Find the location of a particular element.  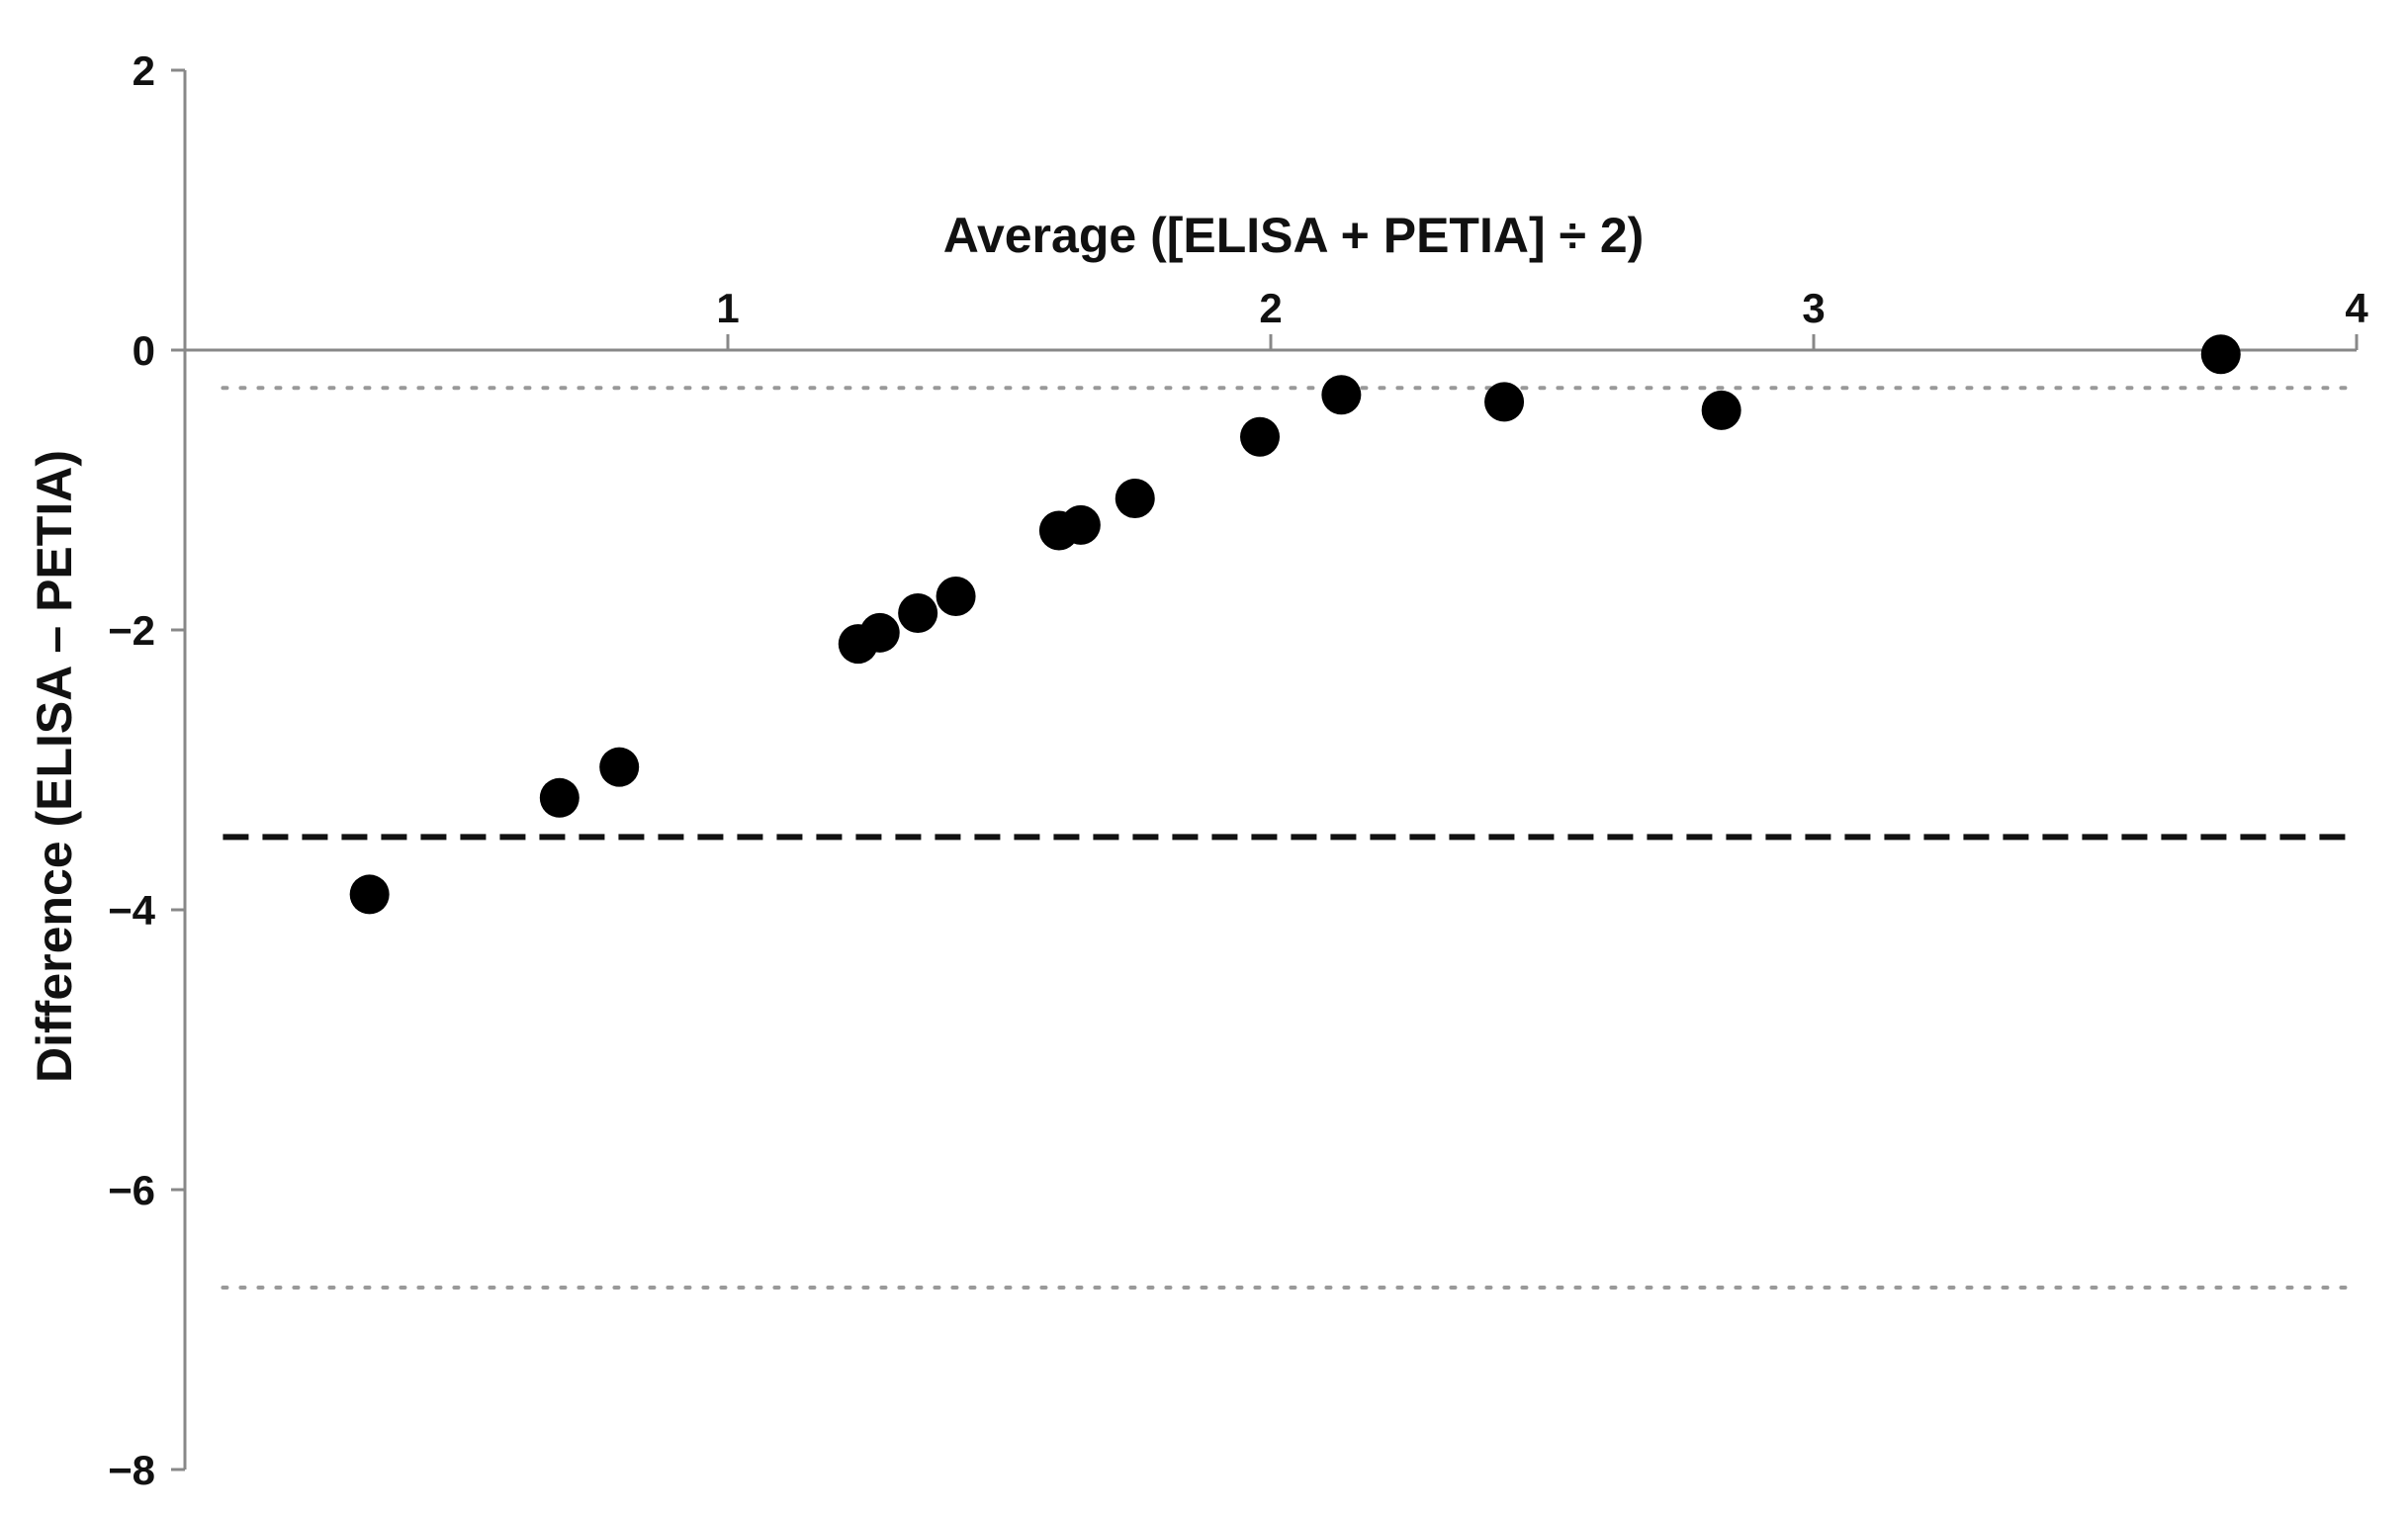

y-tick-label: −6 is located at coordinates (131, 1190).